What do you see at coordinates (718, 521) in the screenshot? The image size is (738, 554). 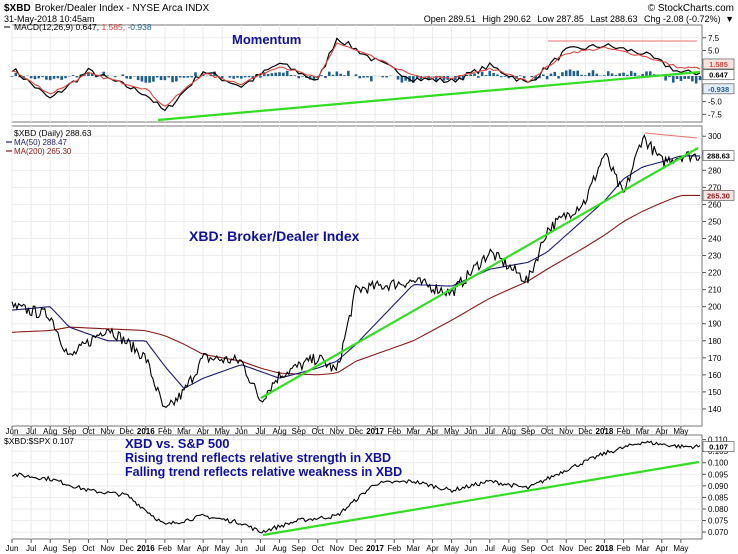 I see `y-tick-label: 0.075` at bounding box center [718, 521].